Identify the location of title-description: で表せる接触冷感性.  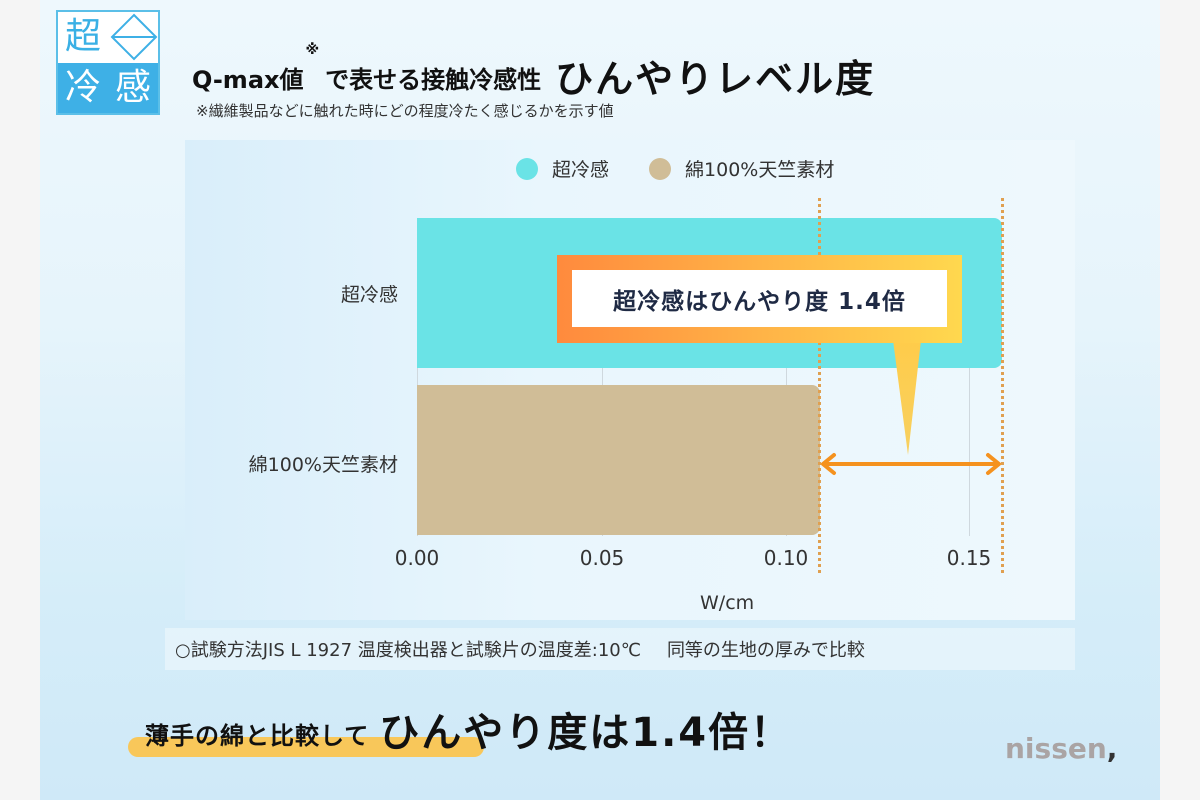
(433, 80).